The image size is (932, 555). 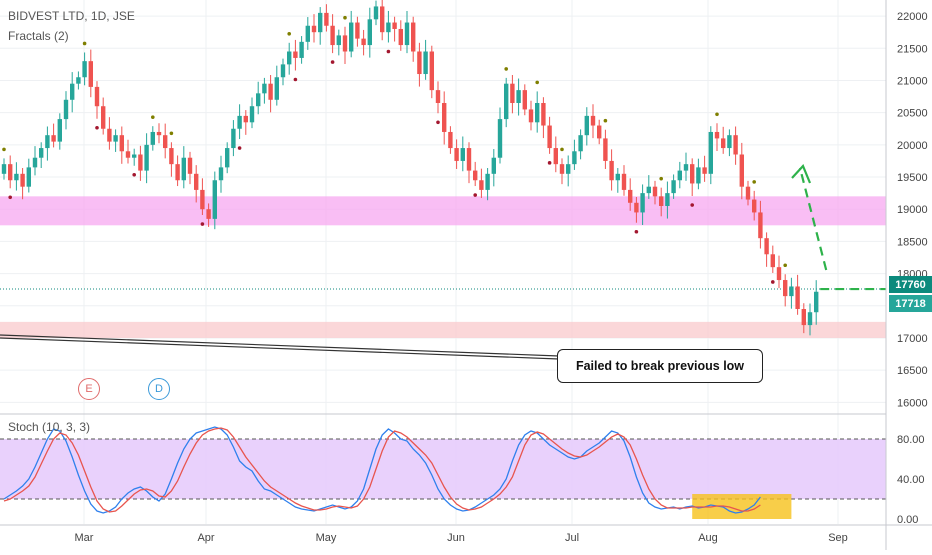 What do you see at coordinates (159, 389) in the screenshot?
I see `dividend-event-marker: D` at bounding box center [159, 389].